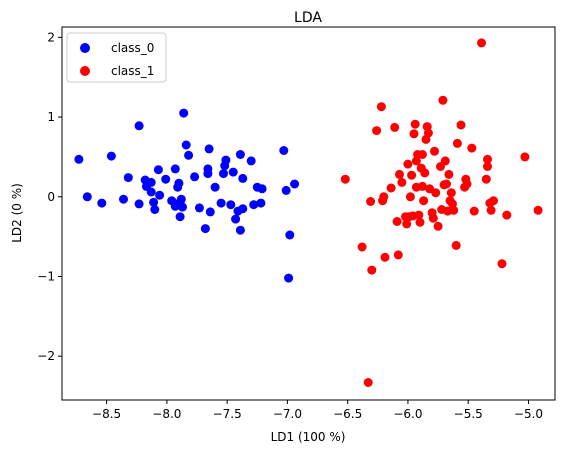 This screenshot has width=565, height=457. I want to click on x-tick-label: −5.0, so click(528, 414).